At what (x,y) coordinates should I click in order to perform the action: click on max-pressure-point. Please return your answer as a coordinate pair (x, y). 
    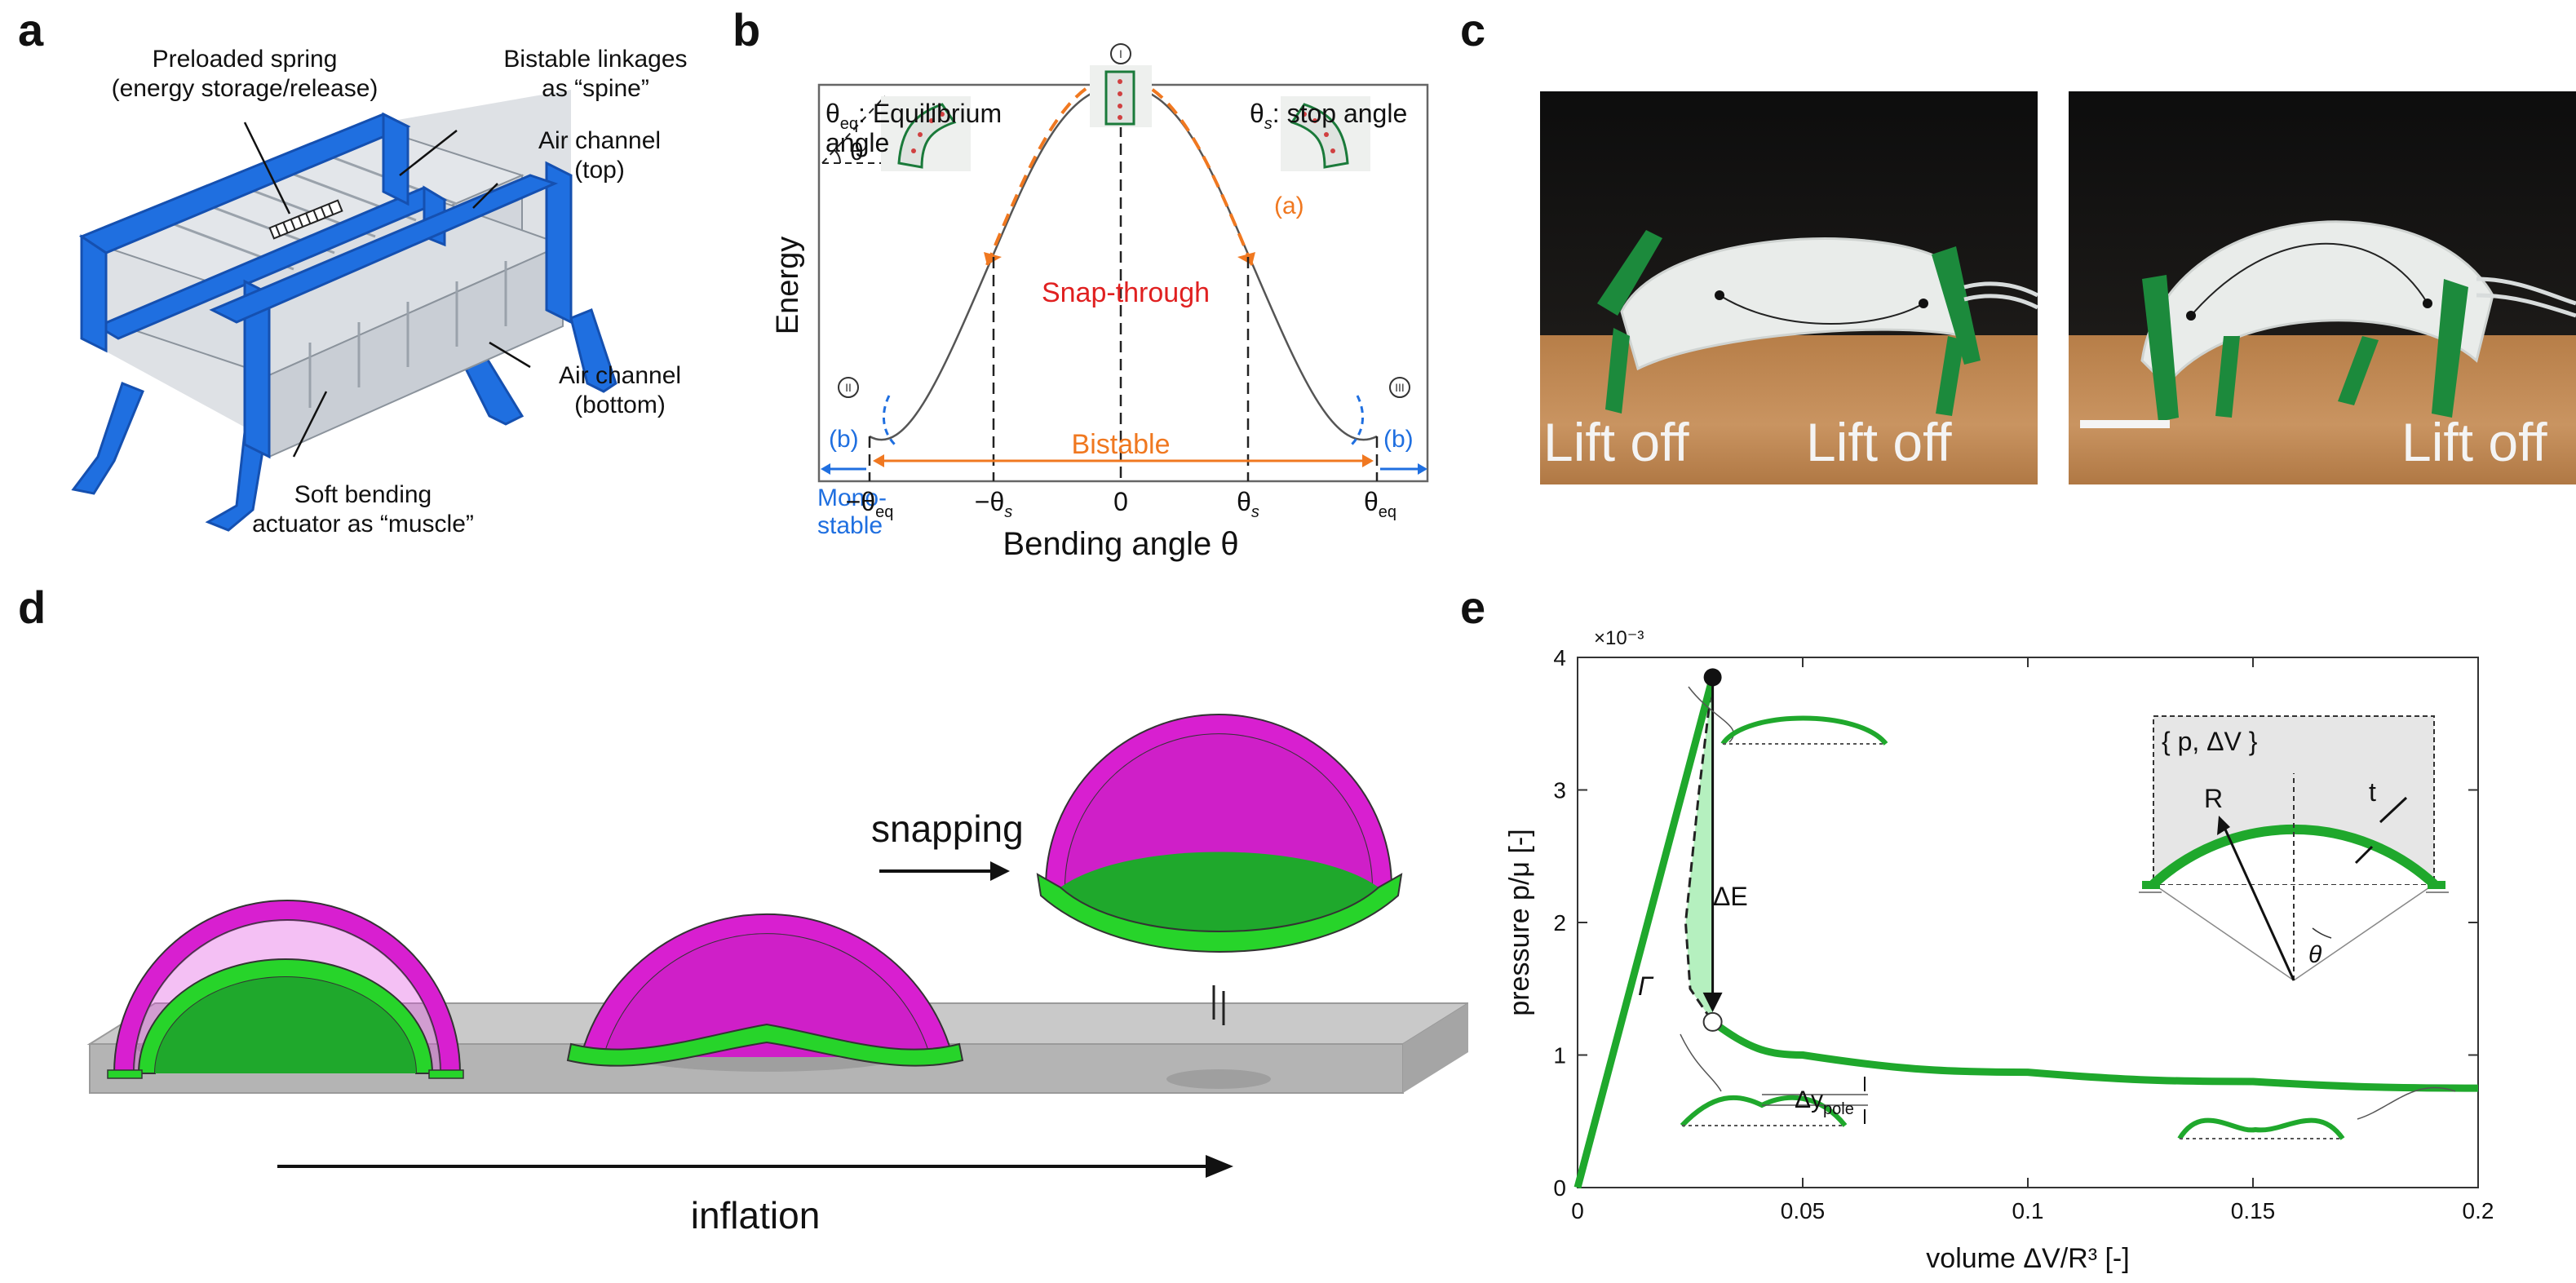
    Looking at the image, I should click on (1712, 677).